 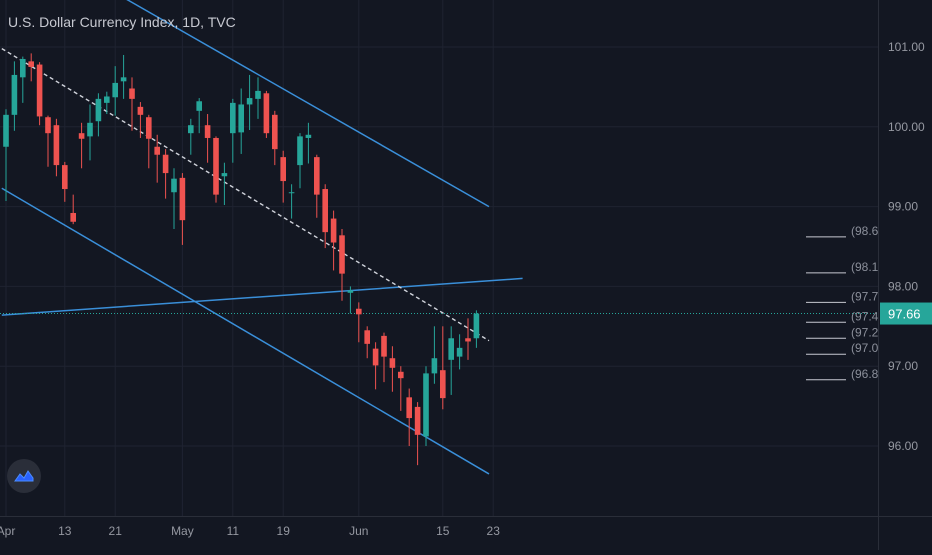 What do you see at coordinates (865, 348) in the screenshot?
I see `fib-level-label: (97.0` at bounding box center [865, 348].